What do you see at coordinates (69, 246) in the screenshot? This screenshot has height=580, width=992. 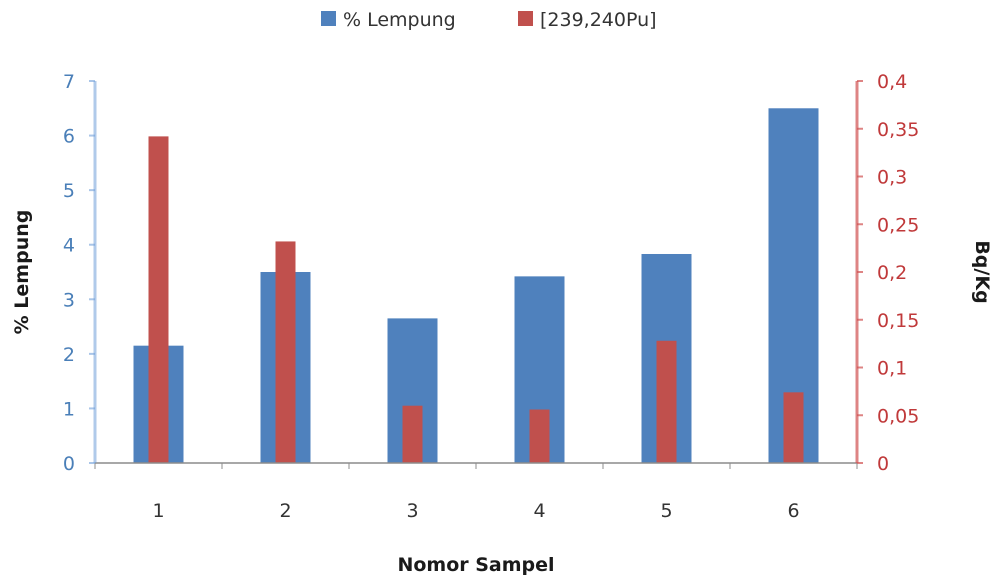 I see `left-tick-label: 4` at bounding box center [69, 246].